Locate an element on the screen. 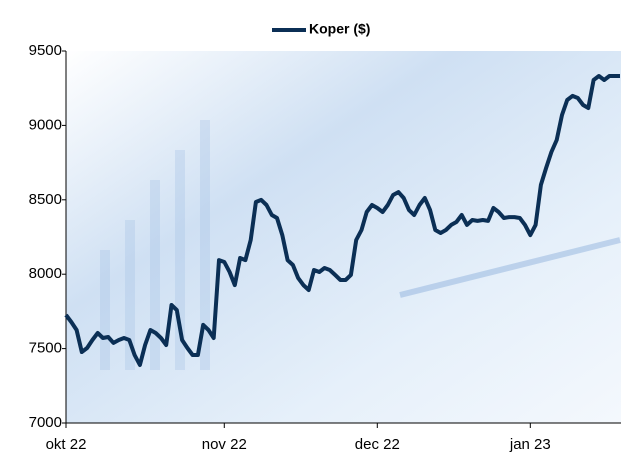  y-tick-label: 7000 is located at coordinates (45, 422).